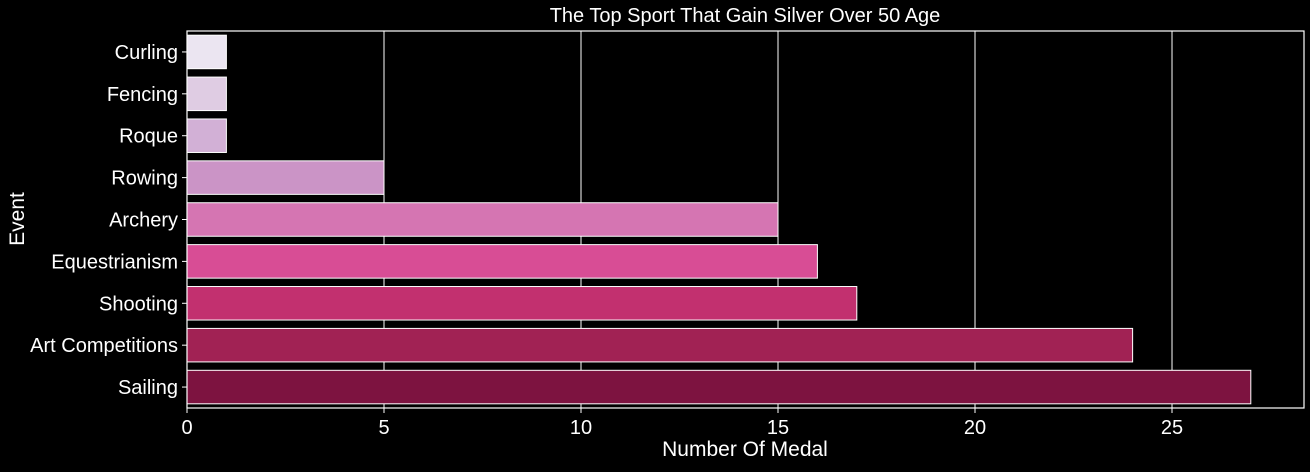 The image size is (1310, 472). What do you see at coordinates (148, 388) in the screenshot?
I see `y-tick-label: Sailing` at bounding box center [148, 388].